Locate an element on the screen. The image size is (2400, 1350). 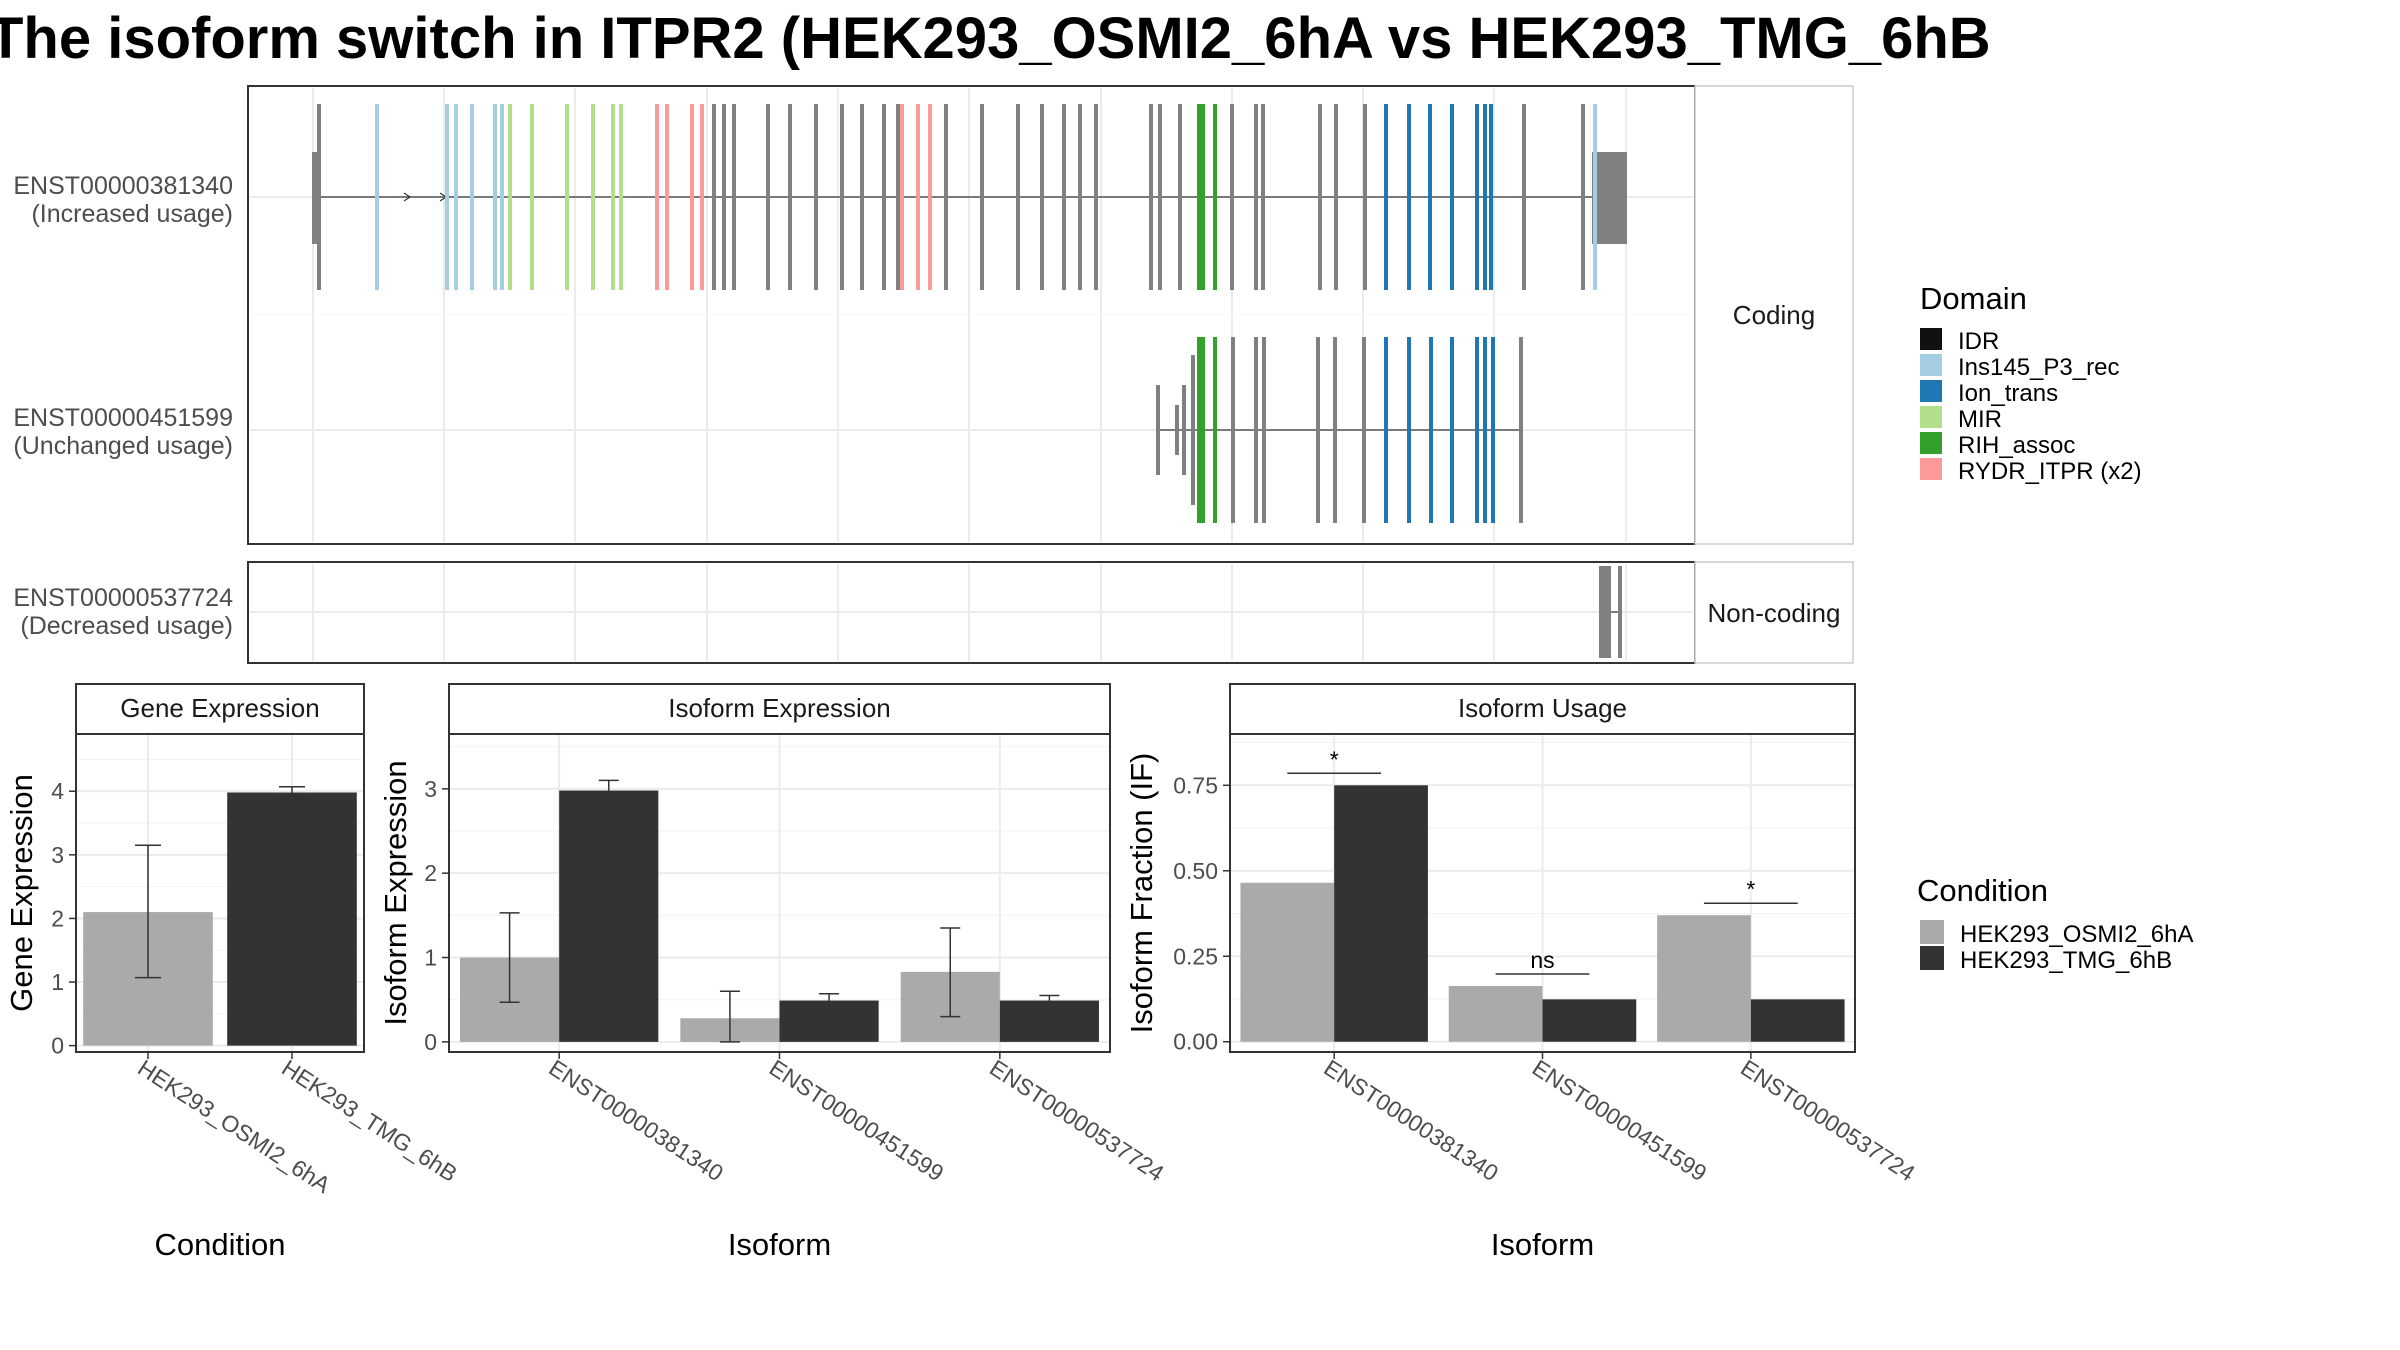
y-tick-label: 0 is located at coordinates (430, 1042).